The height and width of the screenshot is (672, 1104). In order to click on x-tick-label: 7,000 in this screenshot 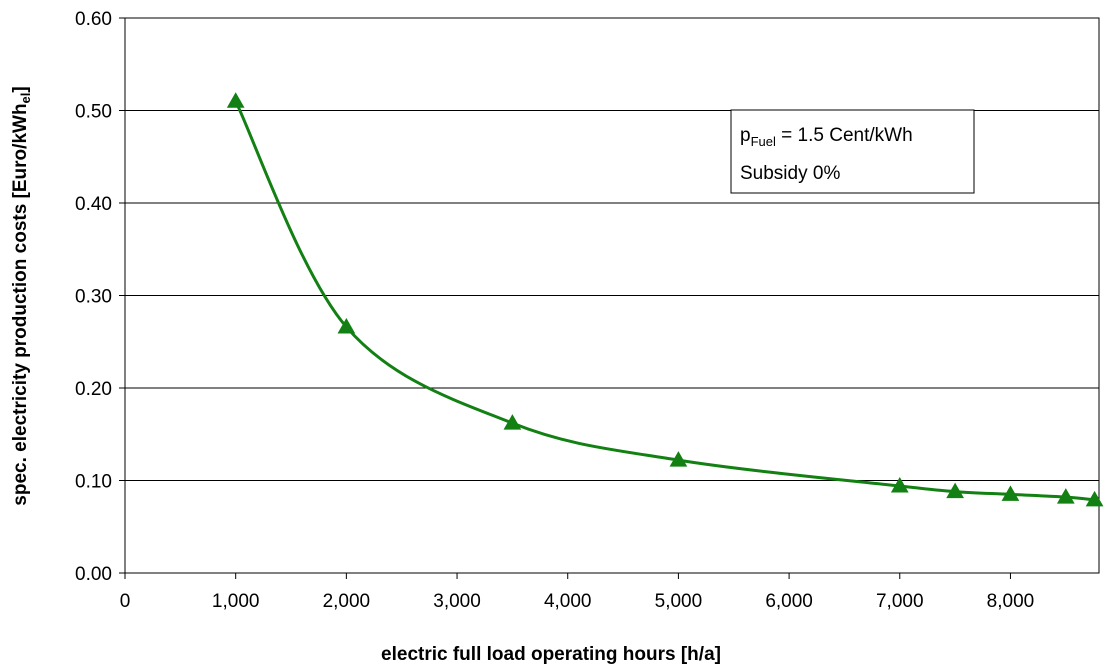, I will do `click(900, 601)`.